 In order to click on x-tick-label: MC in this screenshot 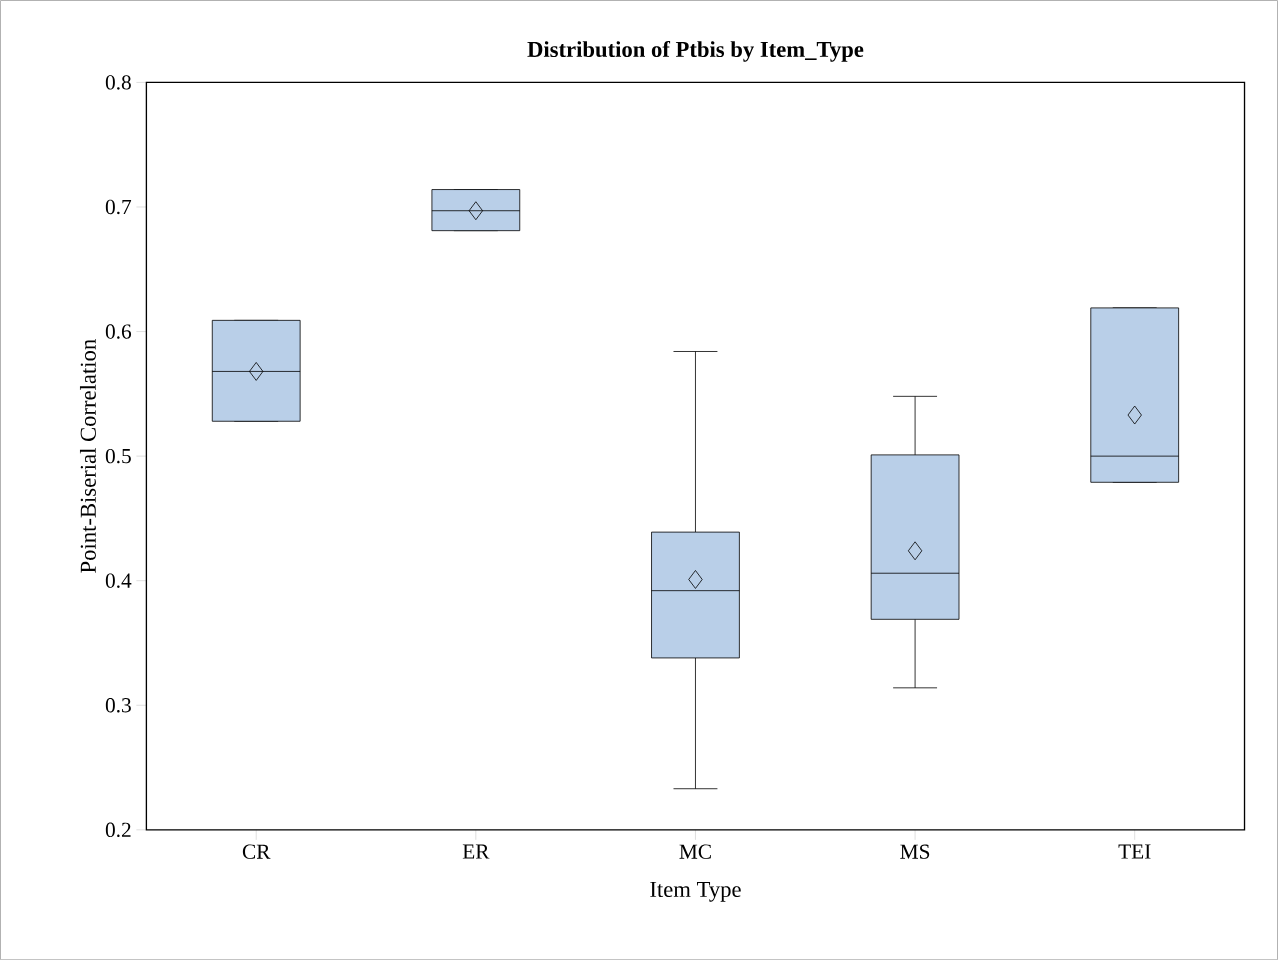, I will do `click(695, 851)`.